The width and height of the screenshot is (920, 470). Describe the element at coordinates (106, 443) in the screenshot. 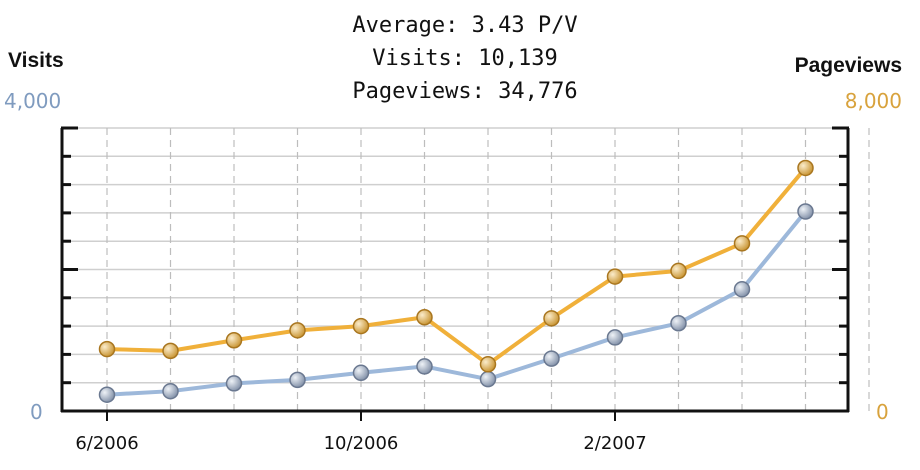

I see `x-tick-label: 6/2006` at that location.